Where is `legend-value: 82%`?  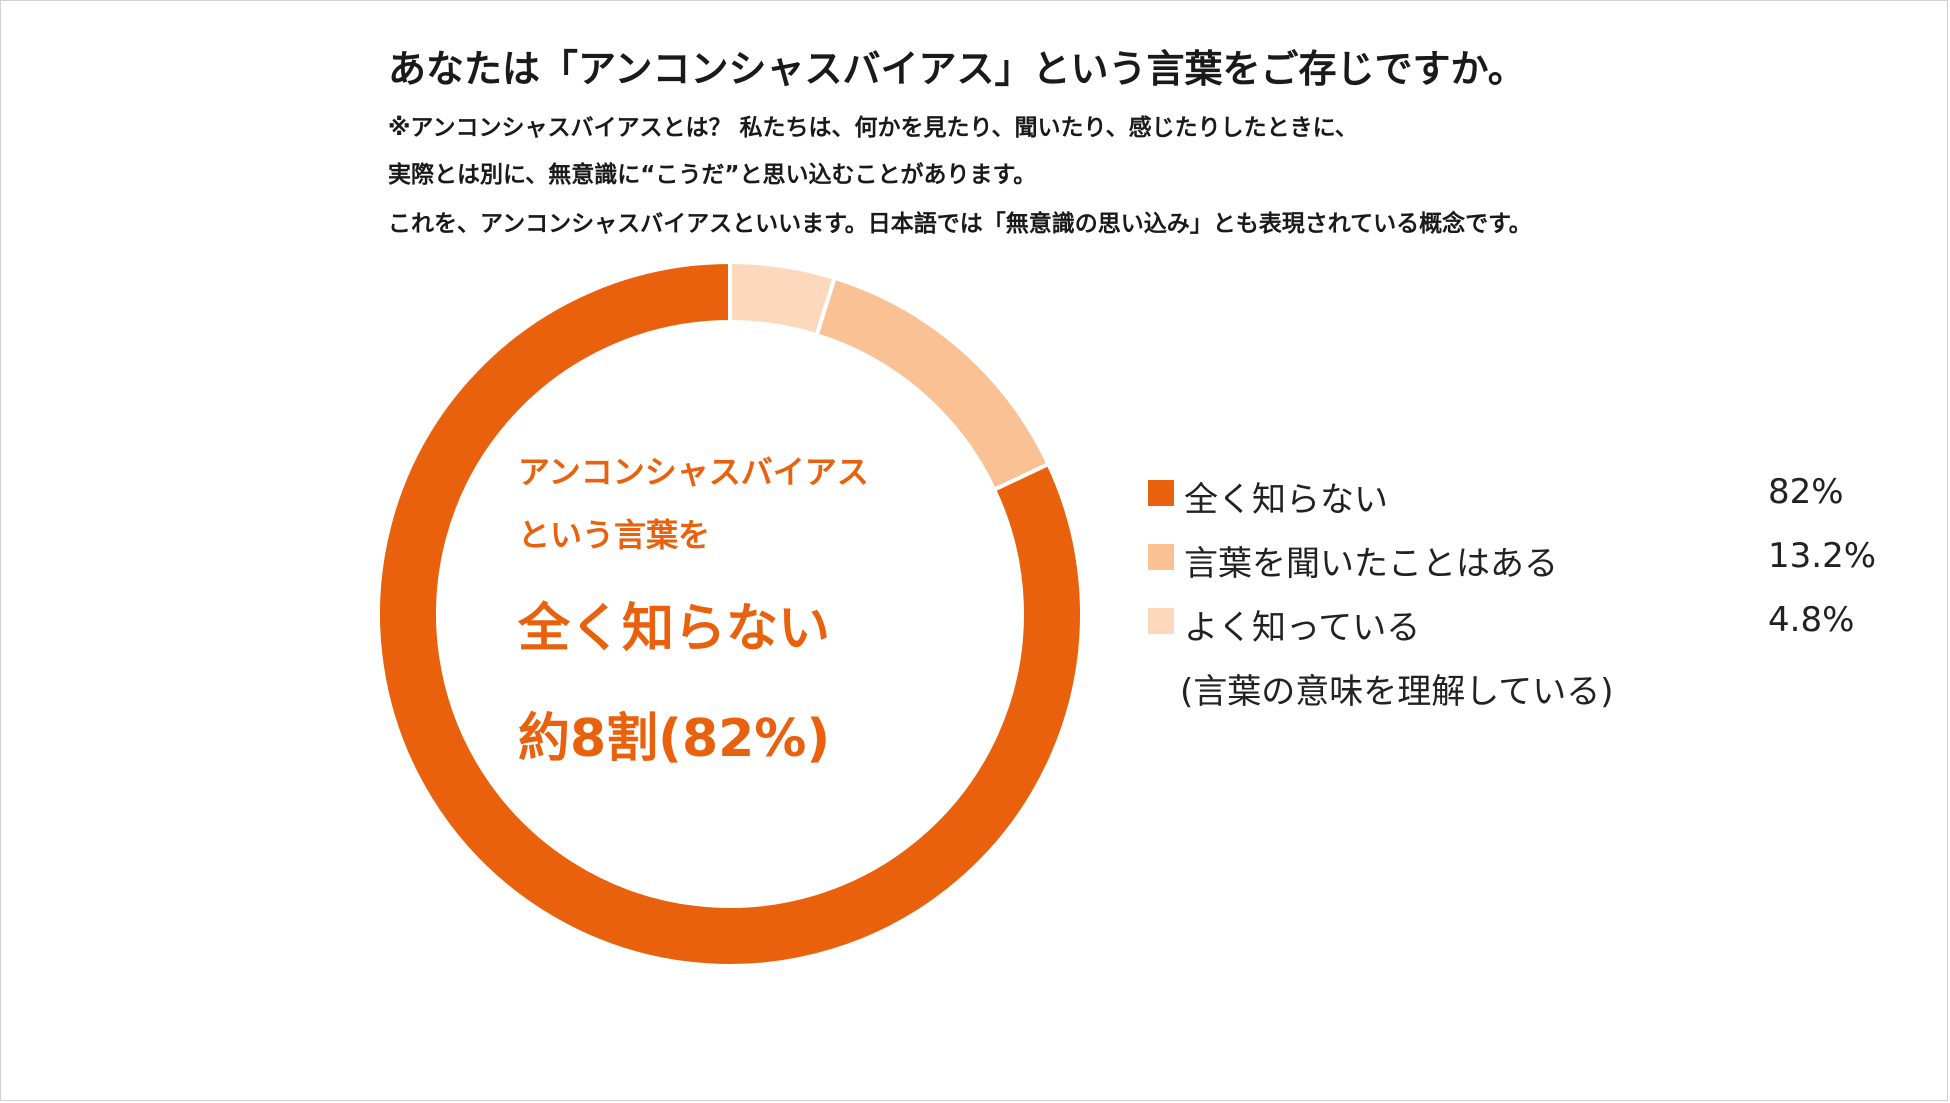
legend-value: 82% is located at coordinates (1806, 492).